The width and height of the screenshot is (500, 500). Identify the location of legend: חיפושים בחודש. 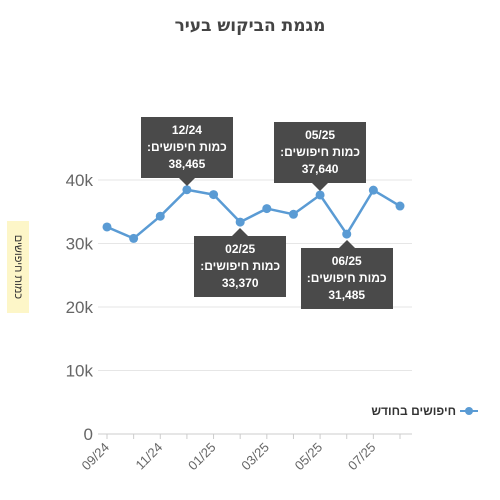
(424, 411).